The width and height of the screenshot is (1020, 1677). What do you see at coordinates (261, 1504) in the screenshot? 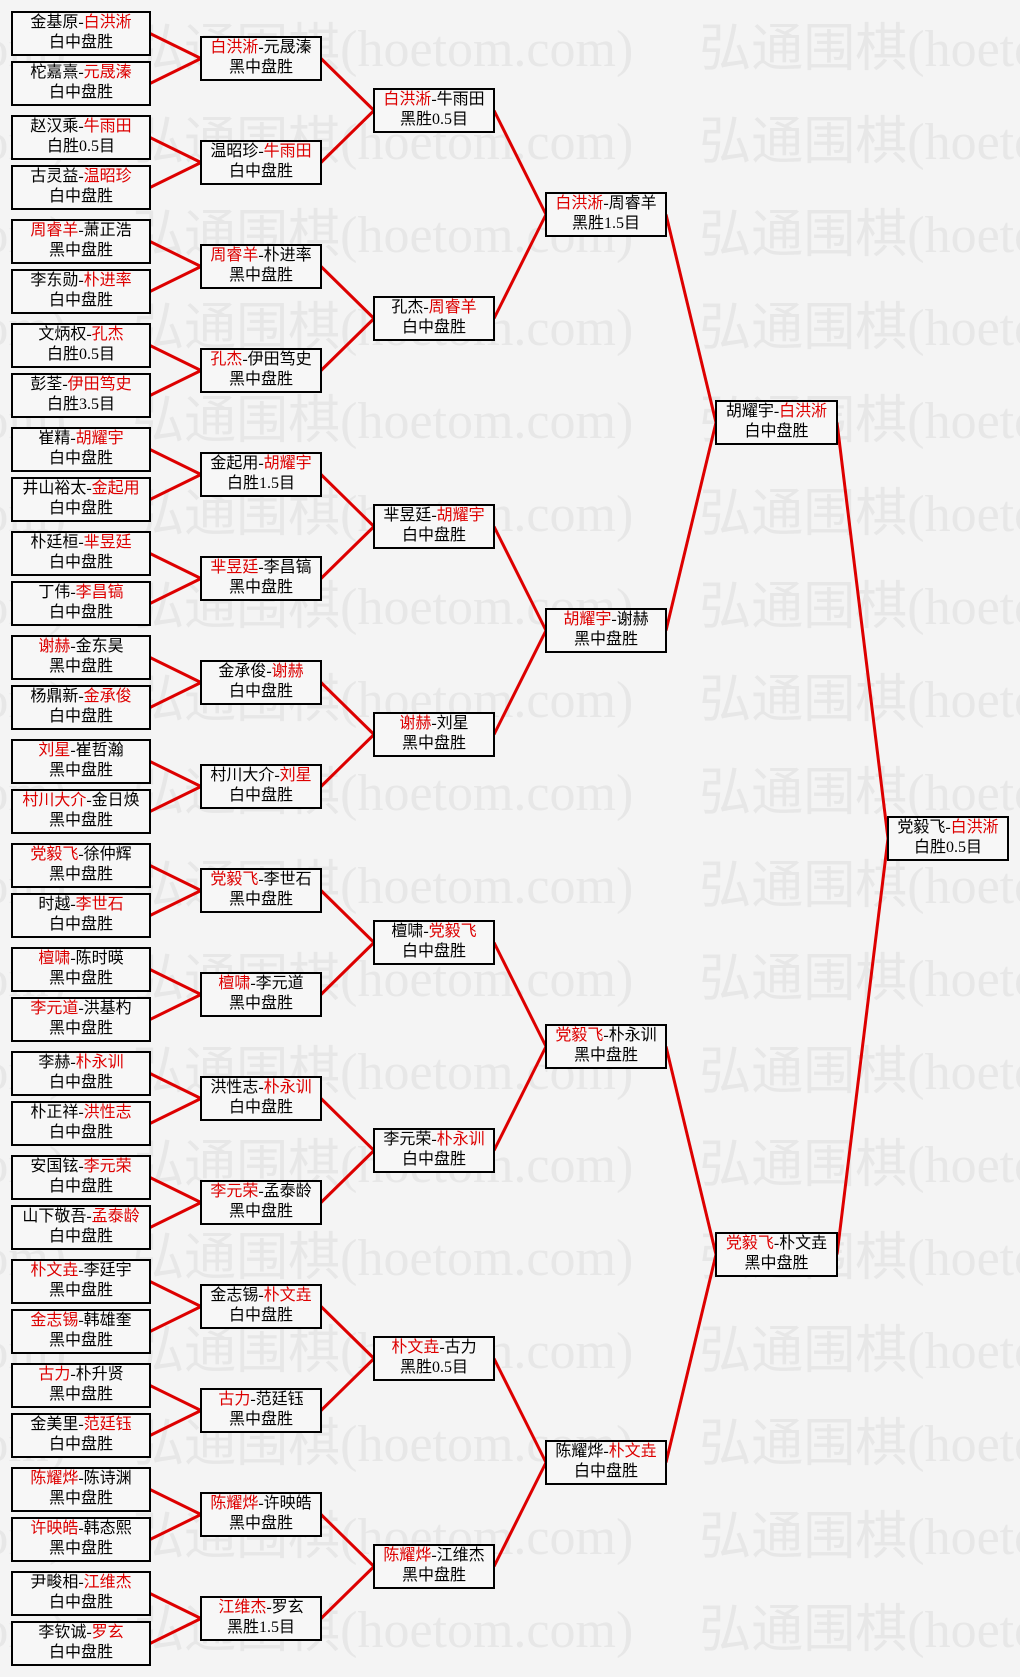
I see `match-players: 陈耀烨-许映皓` at bounding box center [261, 1504].